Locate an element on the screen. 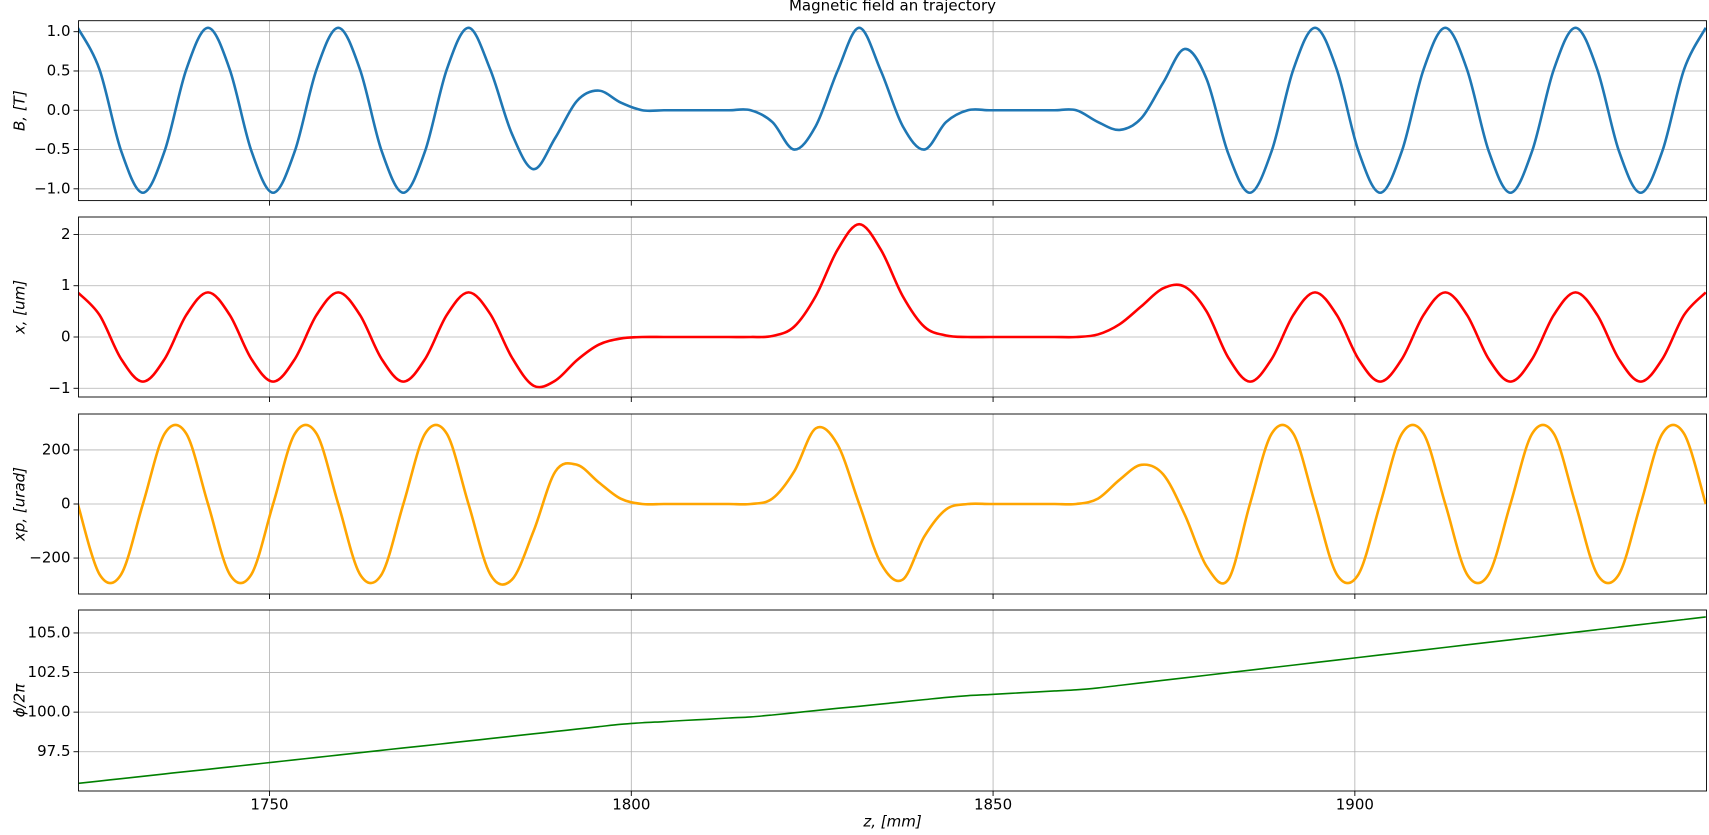 This screenshot has height=835, width=1709. chart-title: Magnetic field an trajectory is located at coordinates (892, 7).